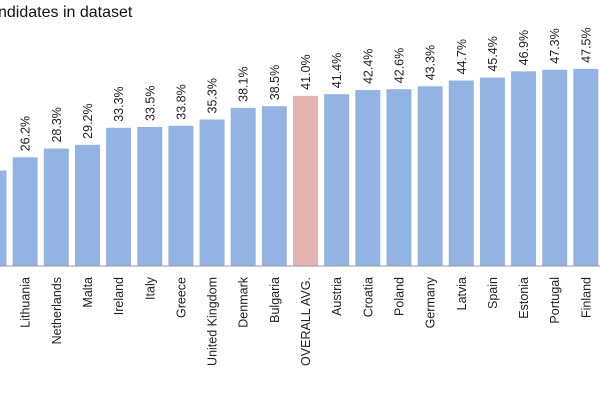  I want to click on bar-malta, so click(87, 205).